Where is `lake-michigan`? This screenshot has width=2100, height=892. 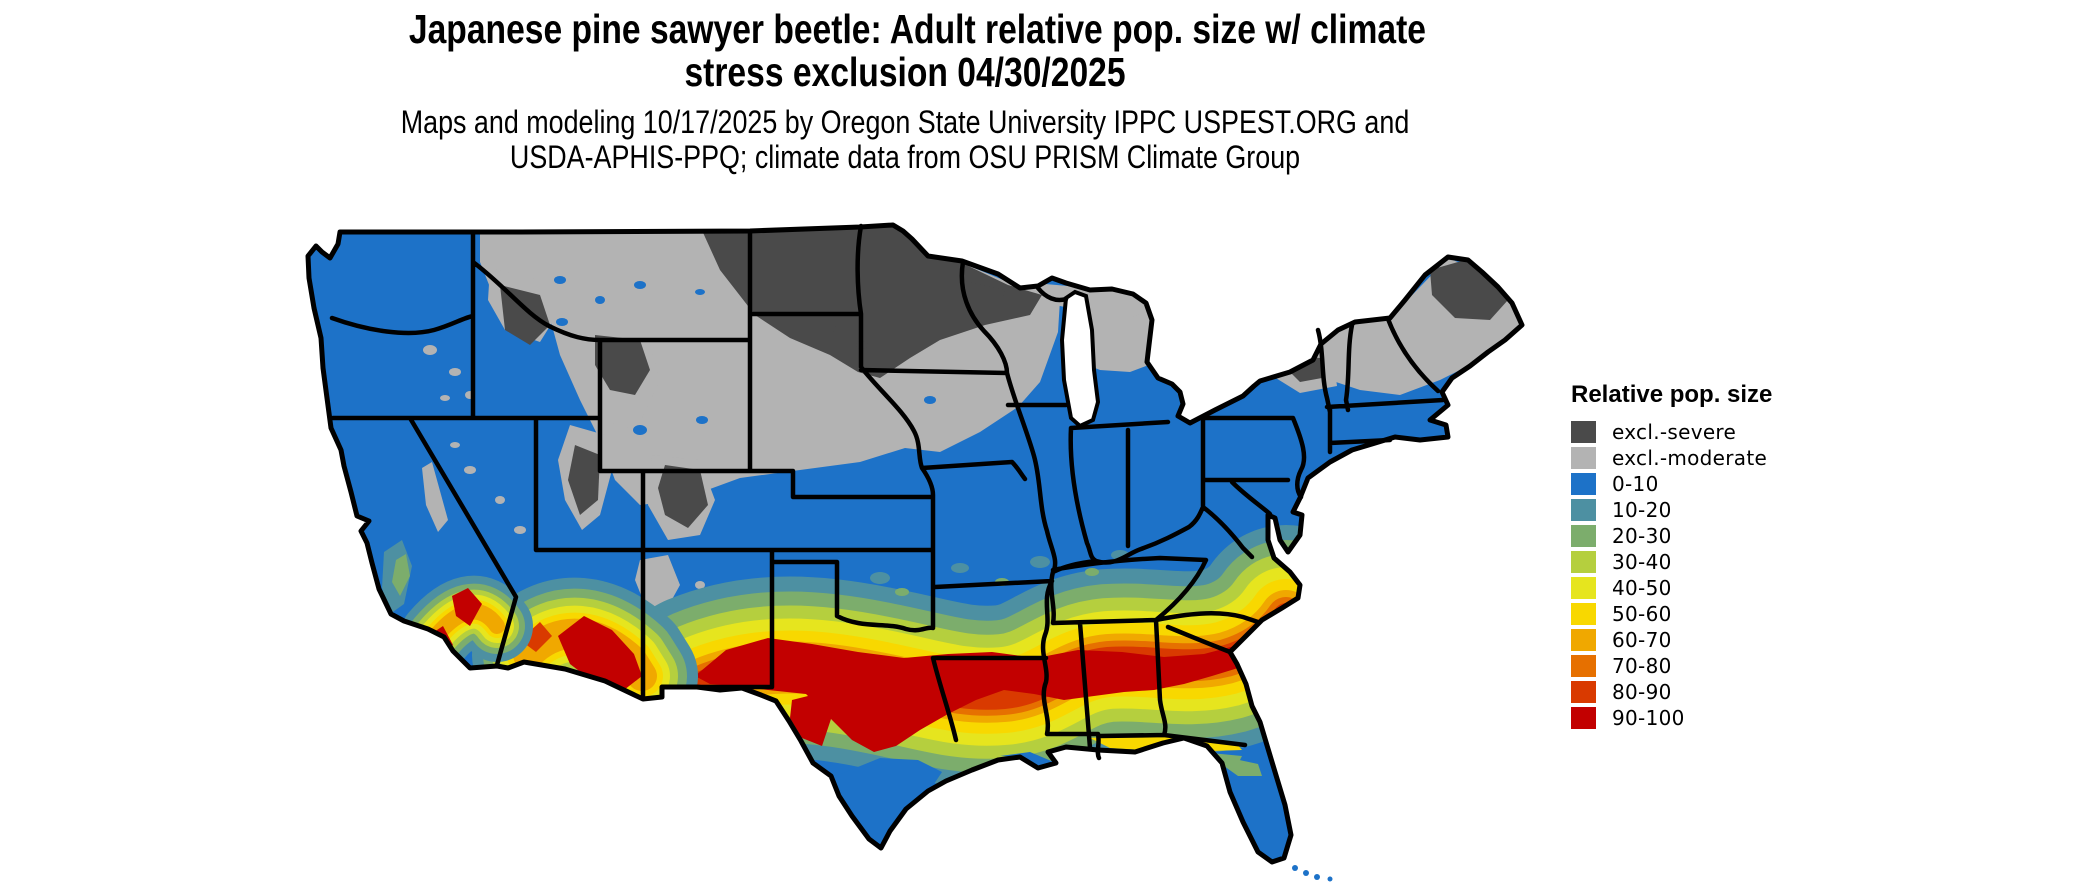
lake-michigan is located at coordinates (1080, 359).